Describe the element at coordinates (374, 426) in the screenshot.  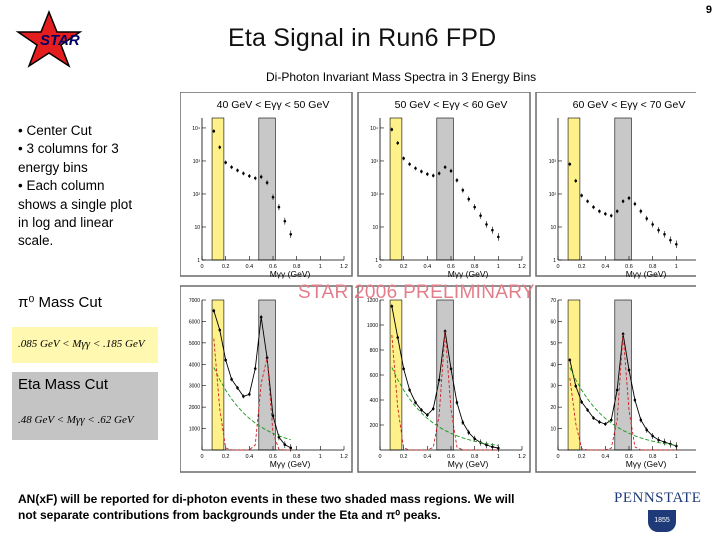
I see `y-tick-label: 200` at that location.